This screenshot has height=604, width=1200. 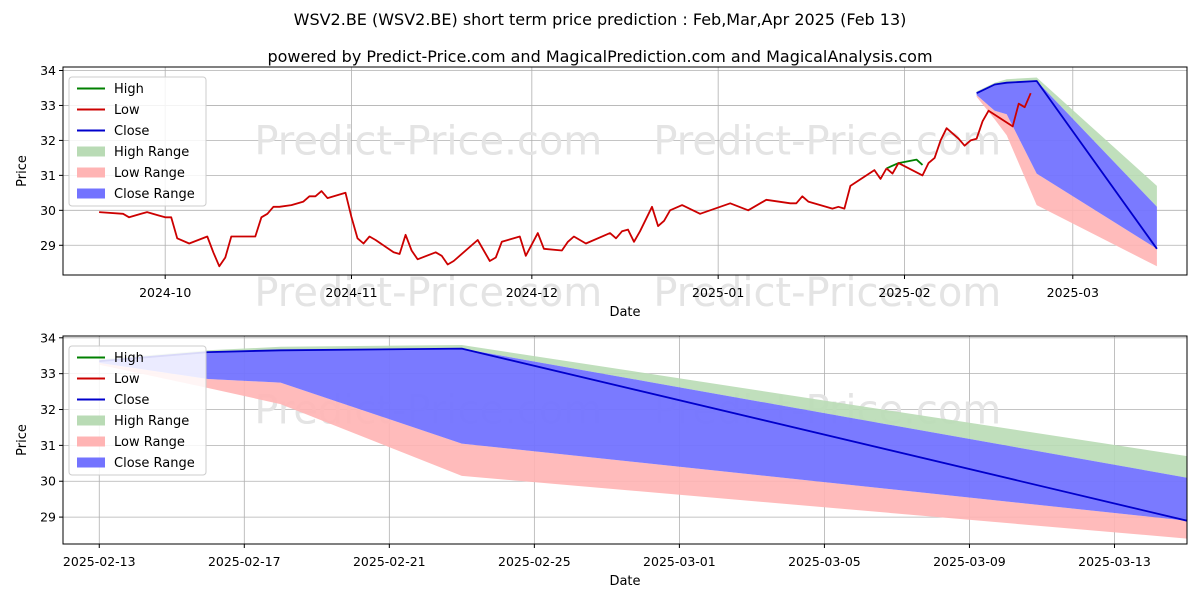 I want to click on x-tick-label: 2024-11, so click(x=351, y=292).